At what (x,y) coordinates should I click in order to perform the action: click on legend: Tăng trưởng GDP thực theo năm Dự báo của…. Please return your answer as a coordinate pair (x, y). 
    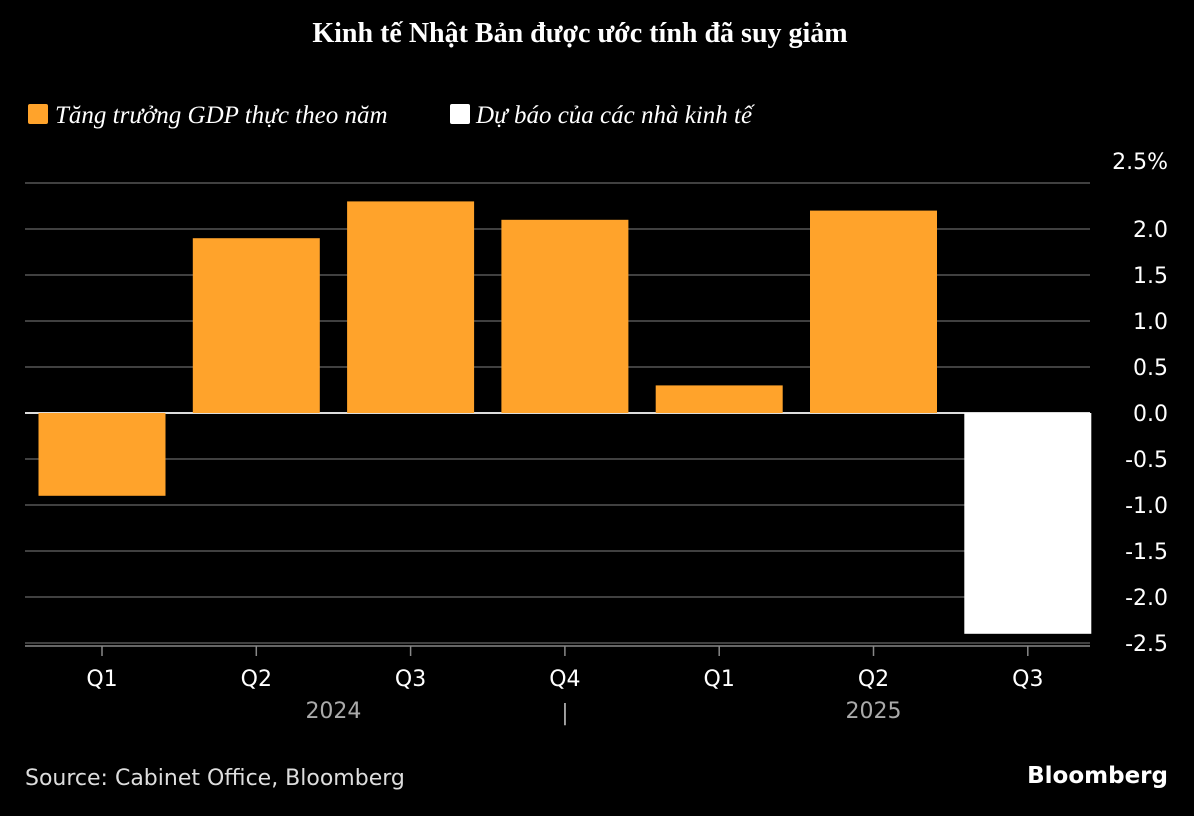
    Looking at the image, I should click on (391, 115).